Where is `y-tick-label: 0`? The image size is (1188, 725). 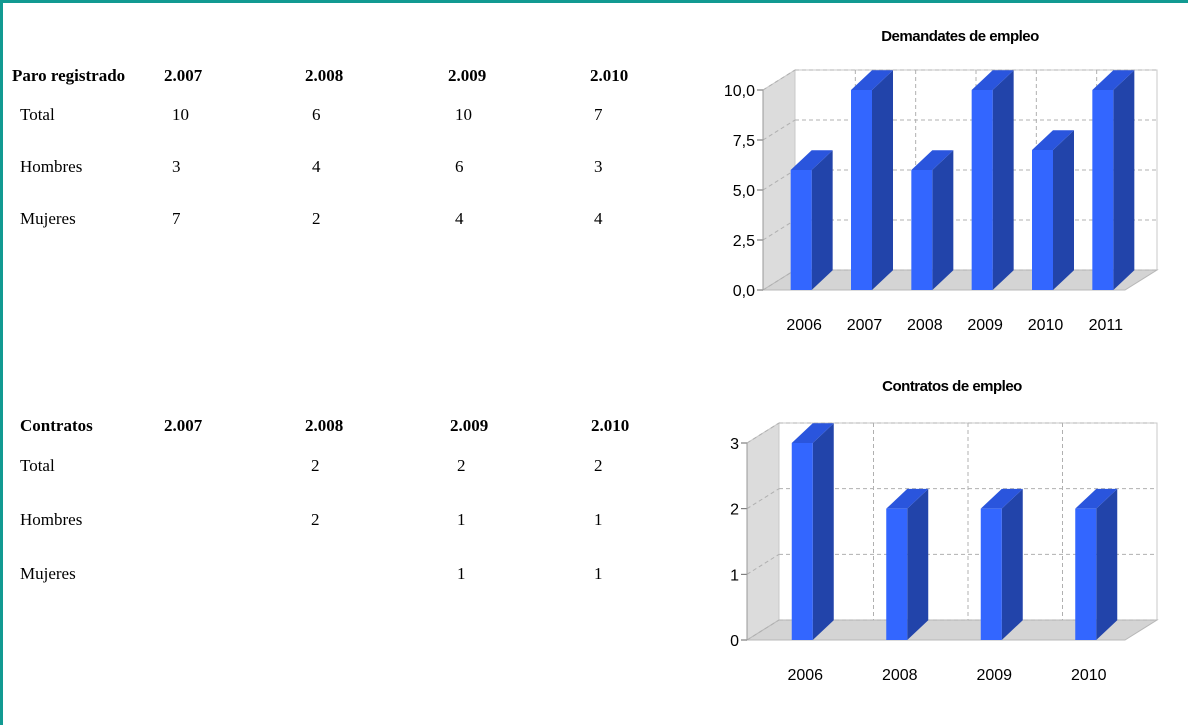
y-tick-label: 0 is located at coordinates (734, 641).